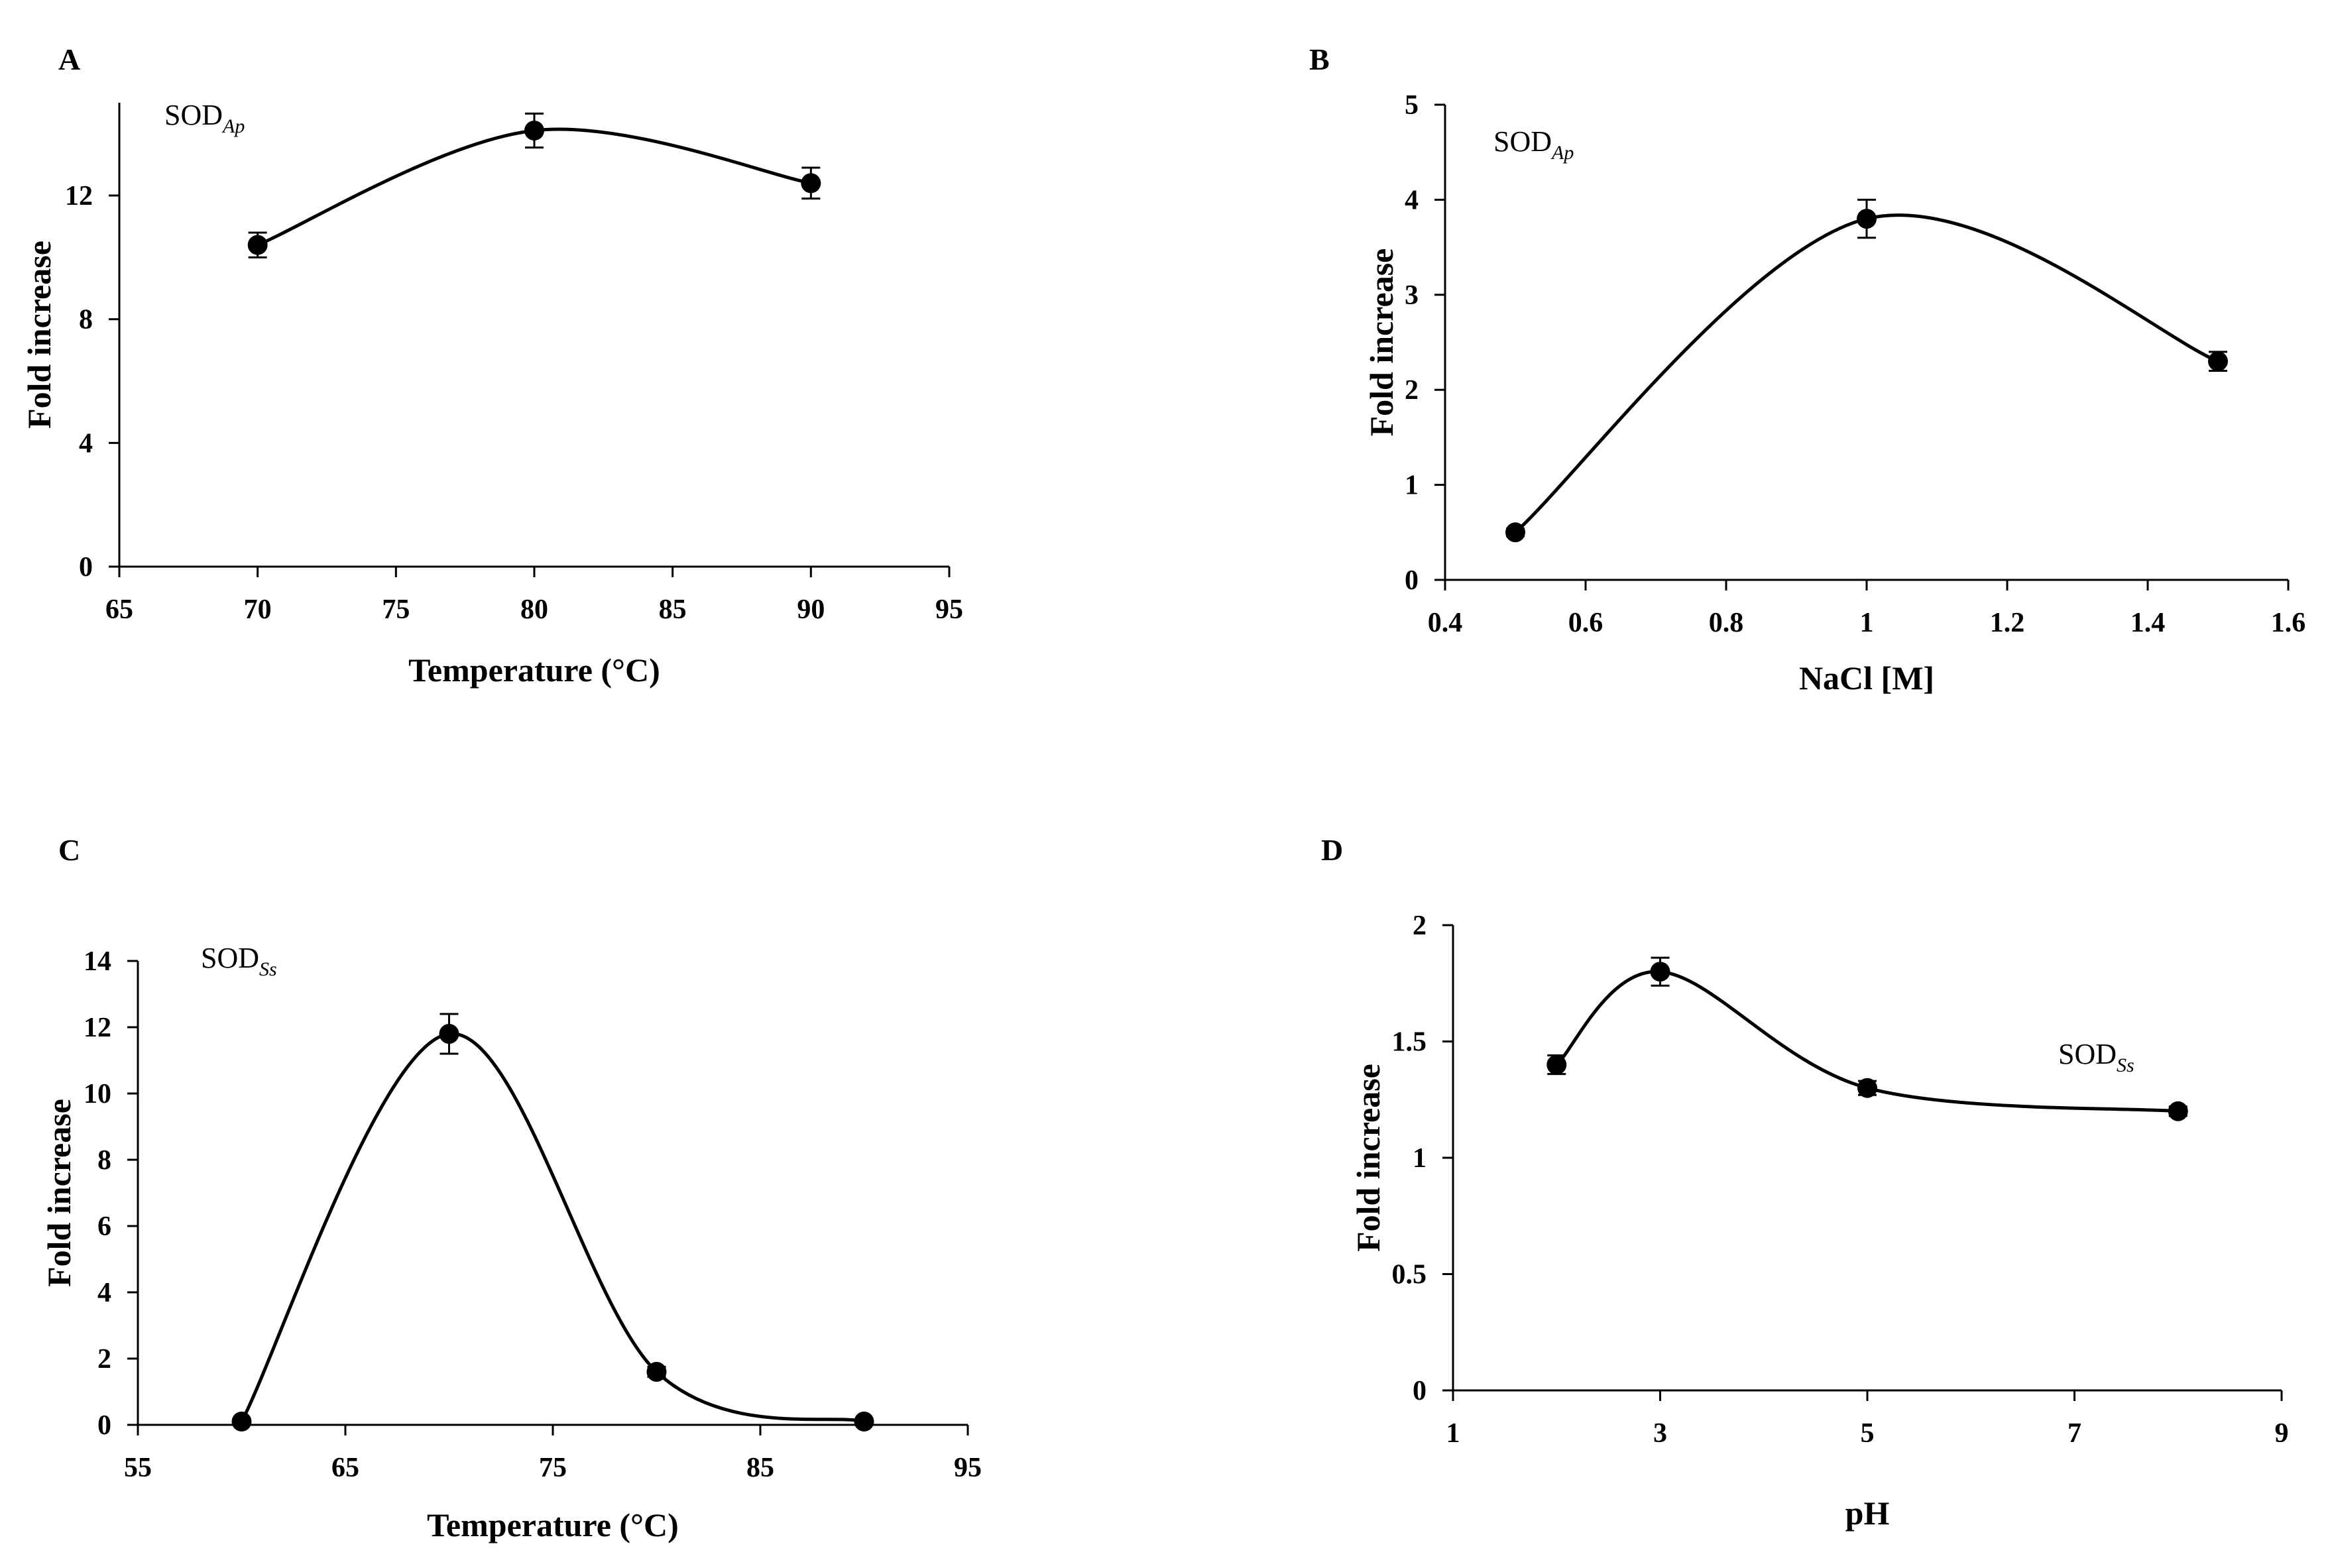 This screenshot has width=2332, height=1568. I want to click on x-axis-title: NaCl [M], so click(1867, 678).